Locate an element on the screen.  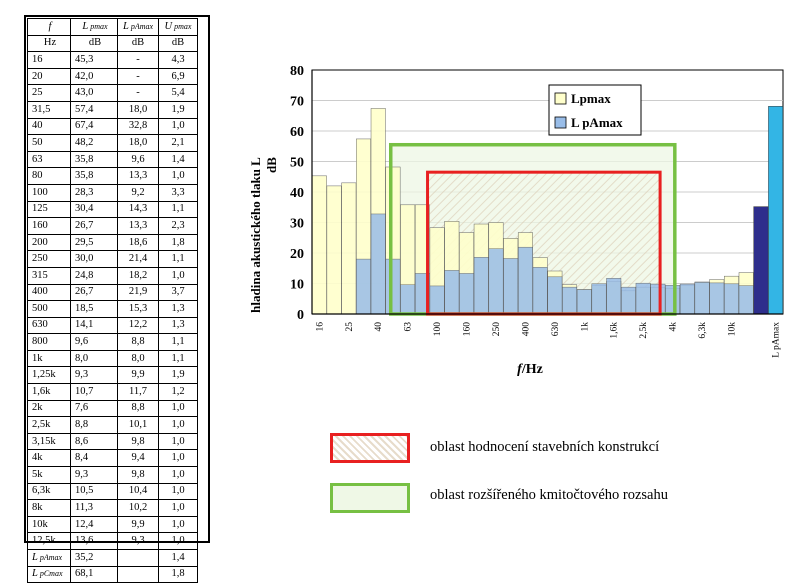
y-tick-label: 20 is located at coordinates (297, 254).